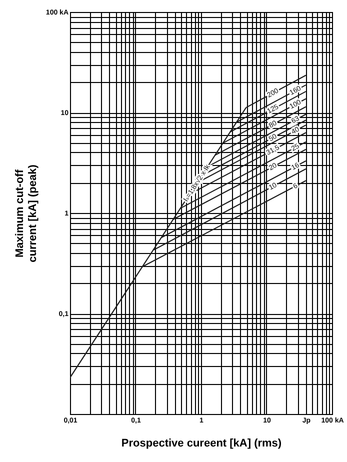 The image size is (347, 462). What do you see at coordinates (201, 444) in the screenshot?
I see `x-axis-title: Prospective cureent [kA] (rms)` at bounding box center [201, 444].